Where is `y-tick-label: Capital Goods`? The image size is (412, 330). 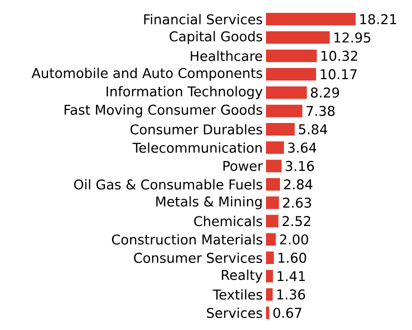 y-tick-label: Capital Goods is located at coordinates (216, 37).